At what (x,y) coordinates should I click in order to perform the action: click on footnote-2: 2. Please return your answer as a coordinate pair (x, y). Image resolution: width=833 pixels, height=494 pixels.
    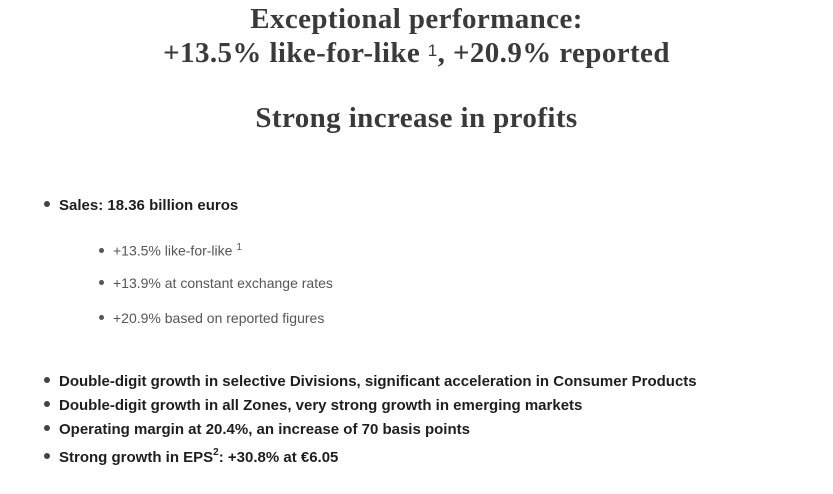
    Looking at the image, I should click on (216, 452).